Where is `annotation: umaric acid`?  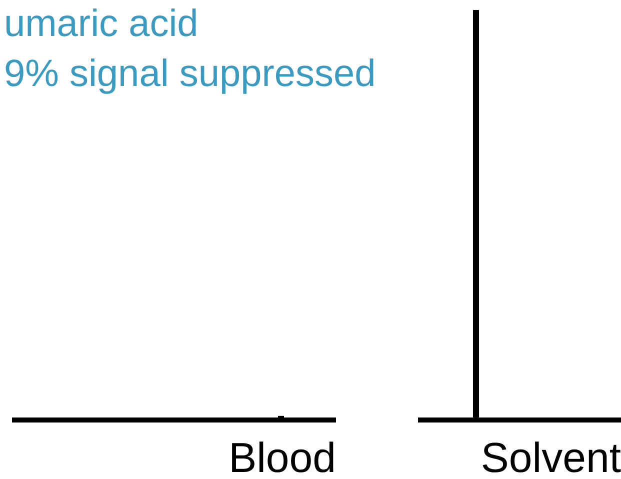
annotation: umaric acid is located at coordinates (101, 24).